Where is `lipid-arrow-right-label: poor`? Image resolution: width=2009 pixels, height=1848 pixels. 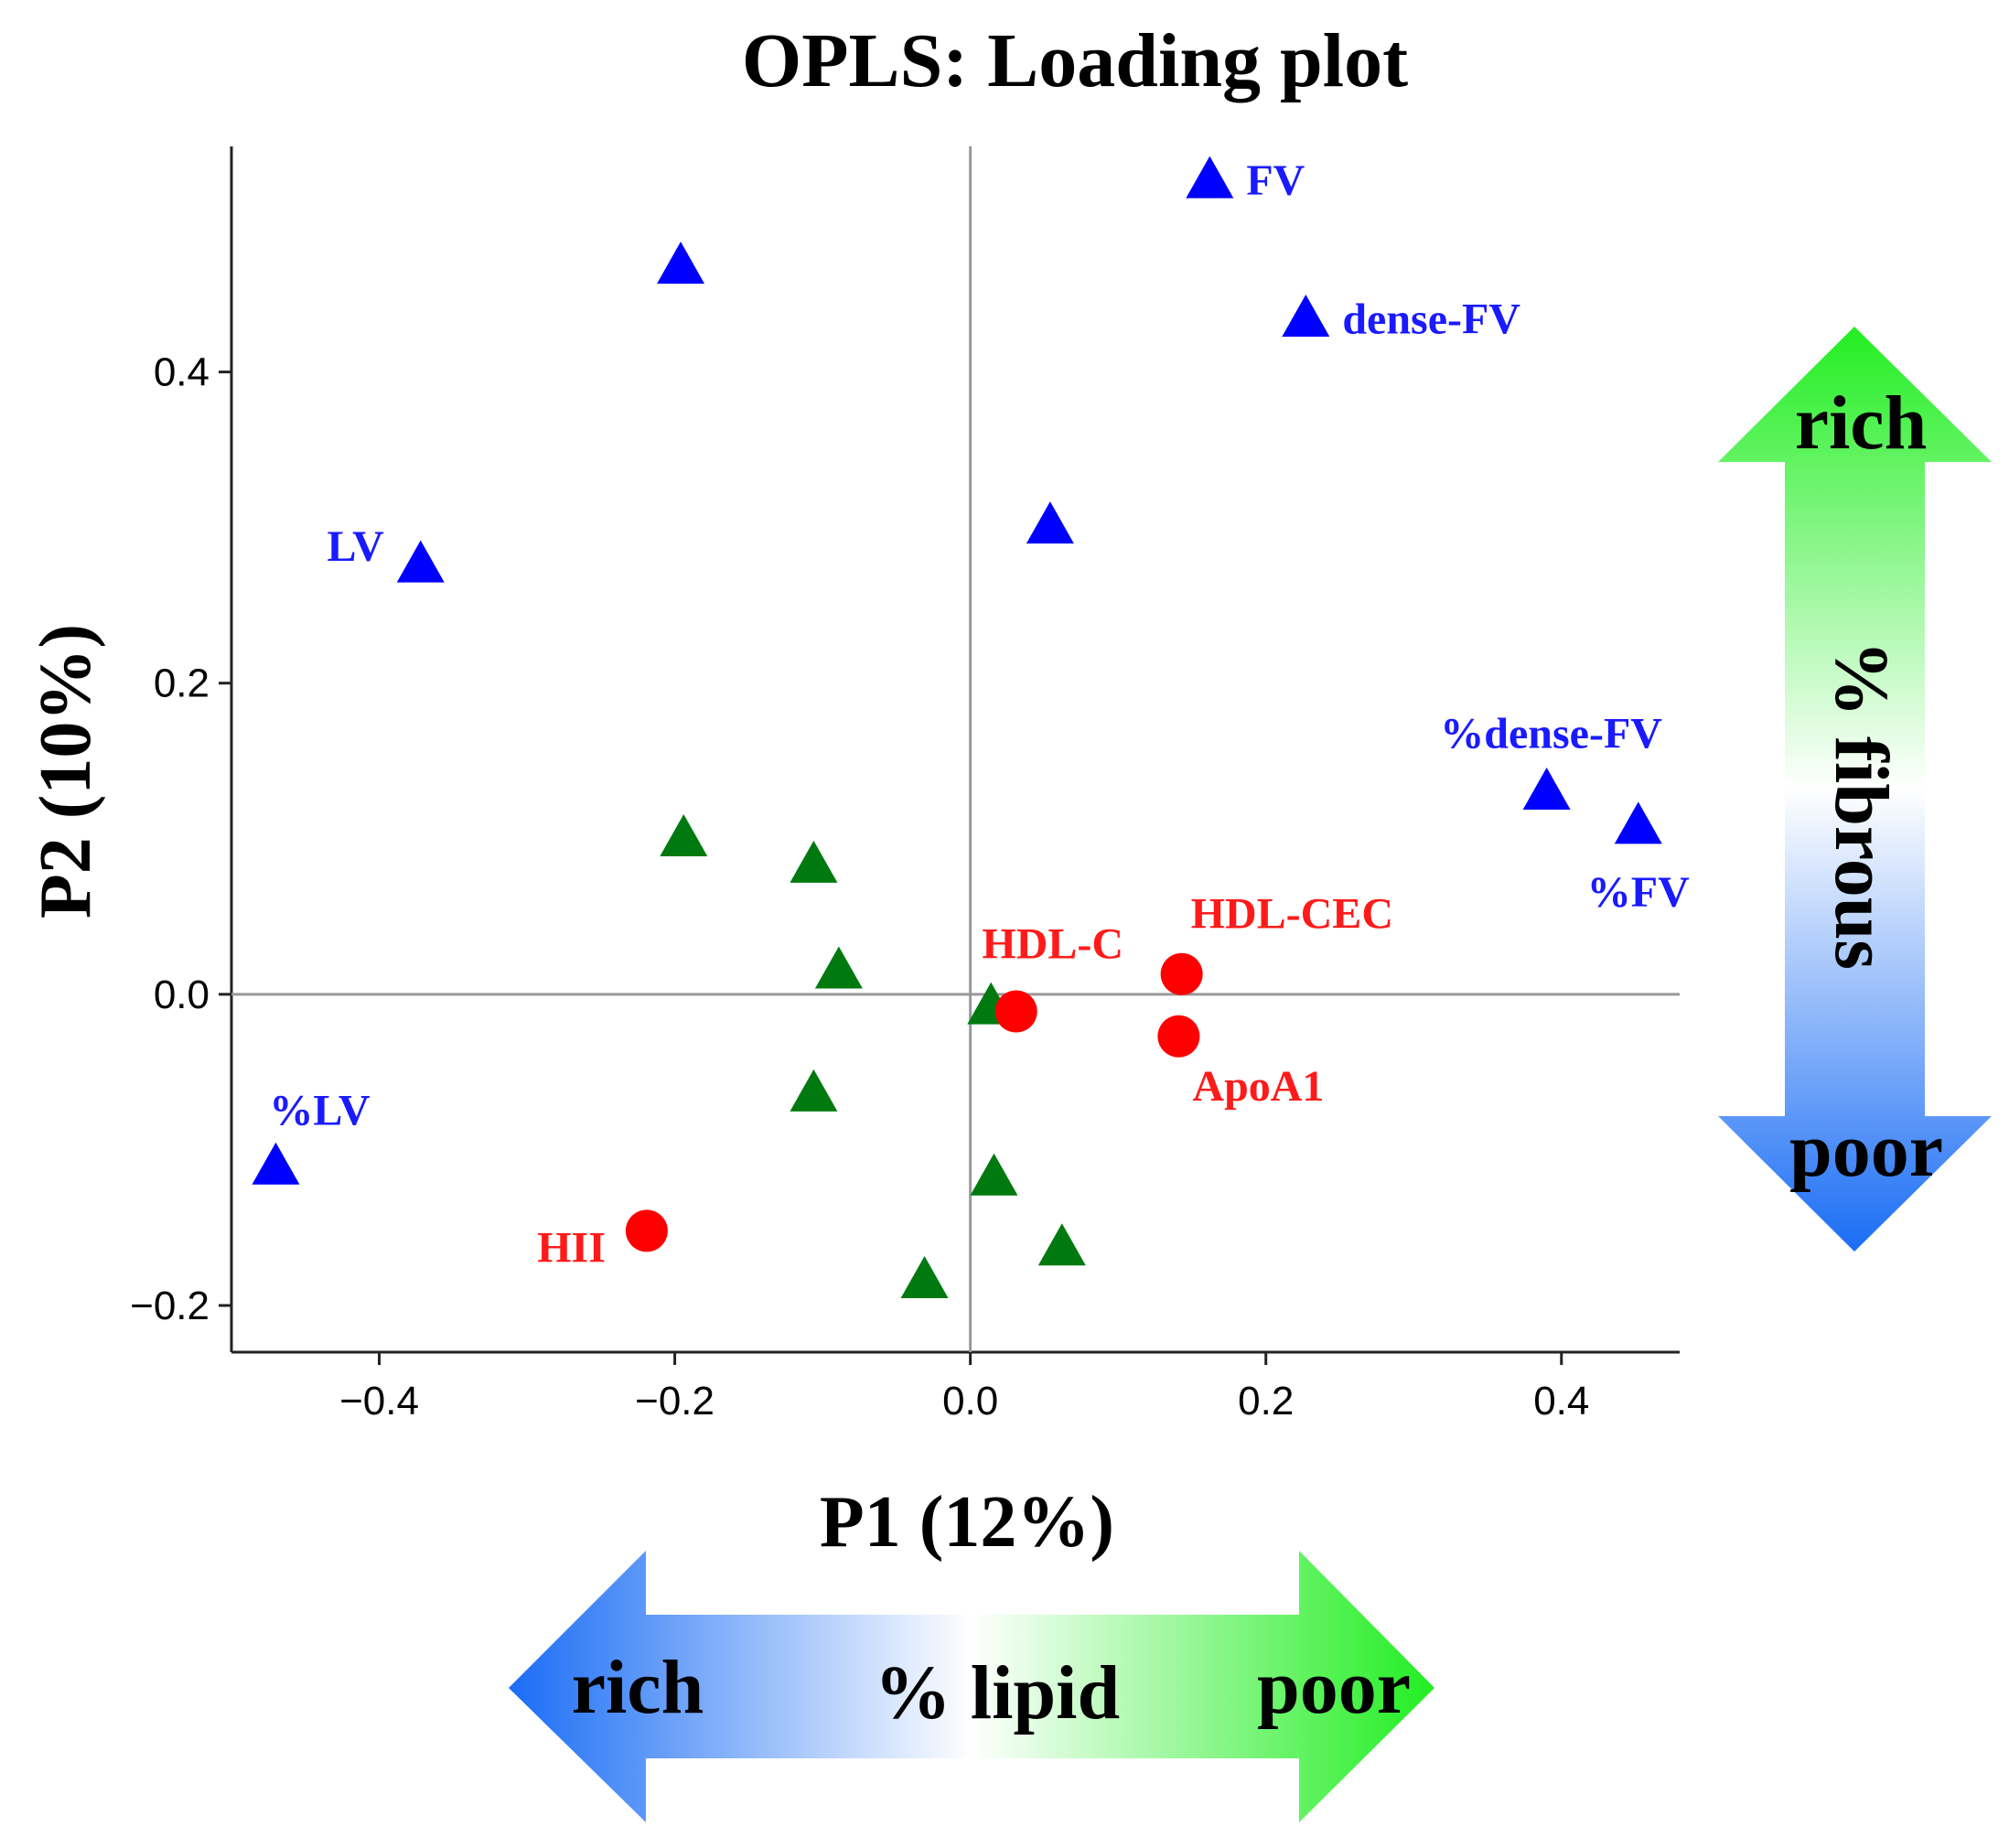 lipid-arrow-right-label: poor is located at coordinates (1334, 1688).